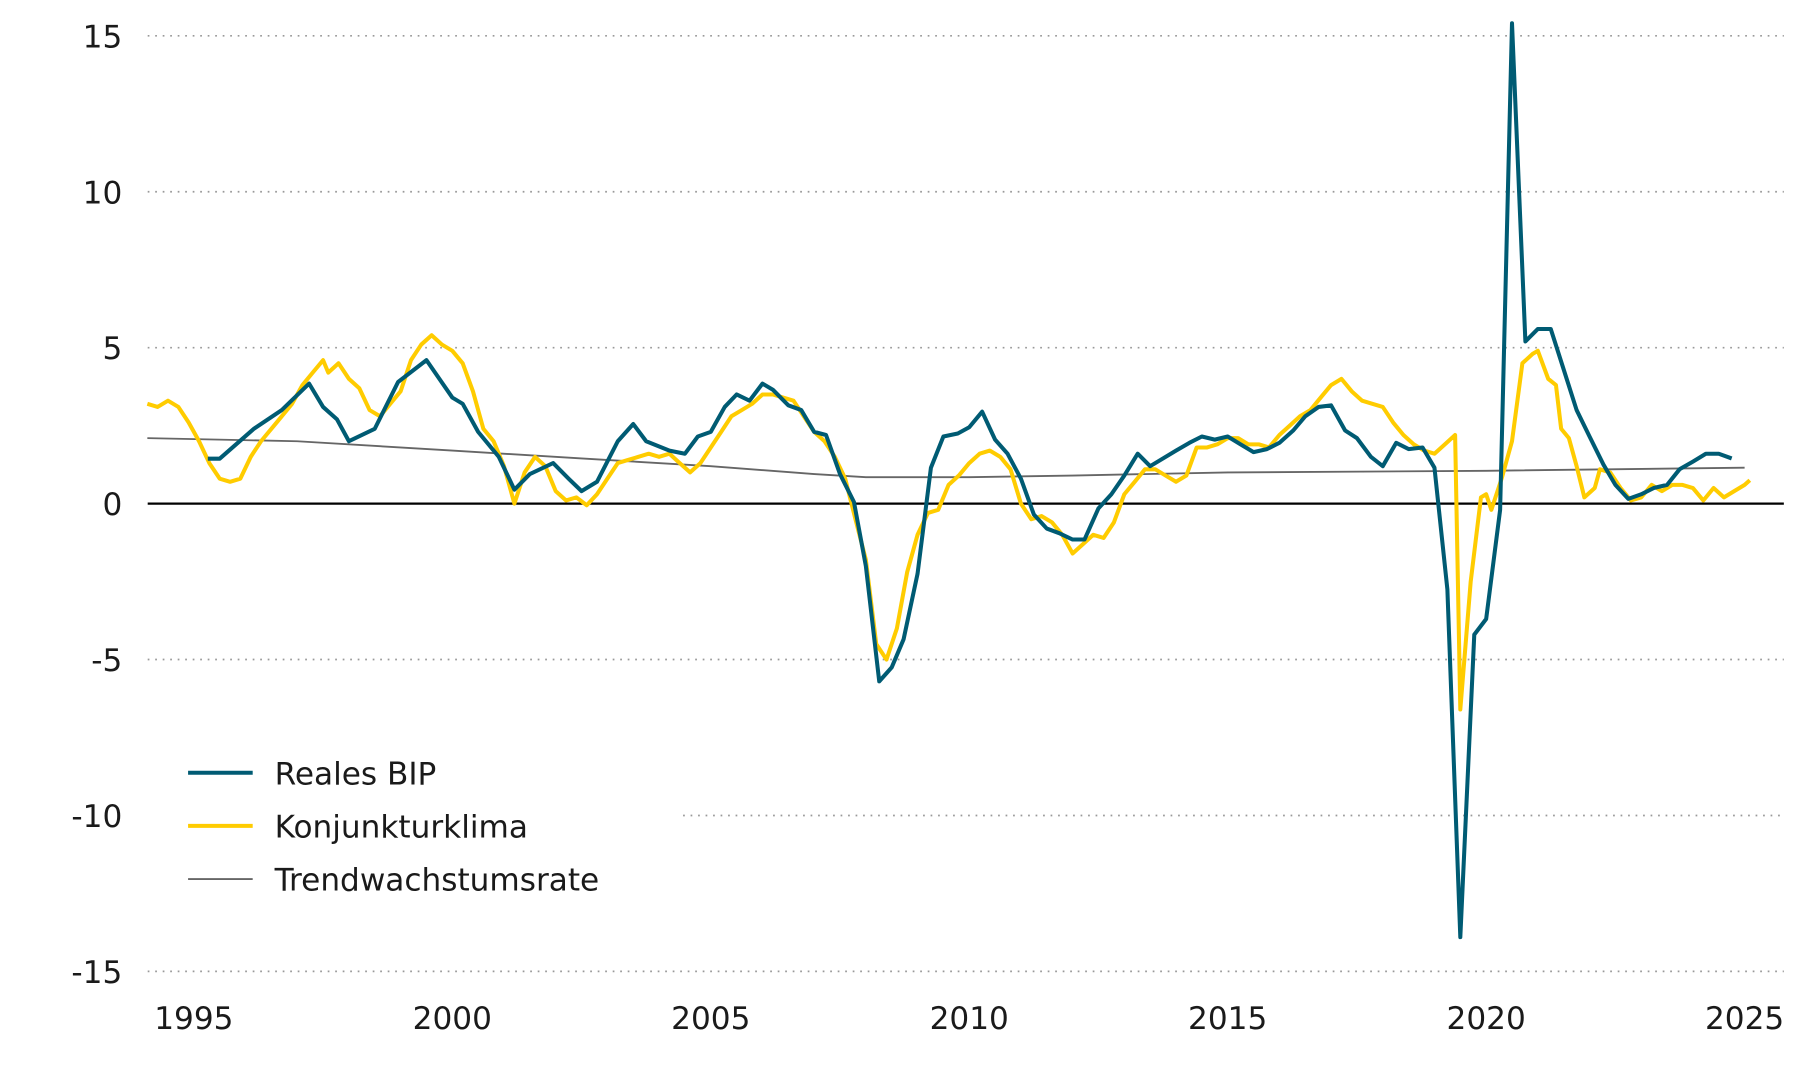  Describe the element at coordinates (1227, 1019) in the screenshot. I see `x-tick-label: 2015` at that location.